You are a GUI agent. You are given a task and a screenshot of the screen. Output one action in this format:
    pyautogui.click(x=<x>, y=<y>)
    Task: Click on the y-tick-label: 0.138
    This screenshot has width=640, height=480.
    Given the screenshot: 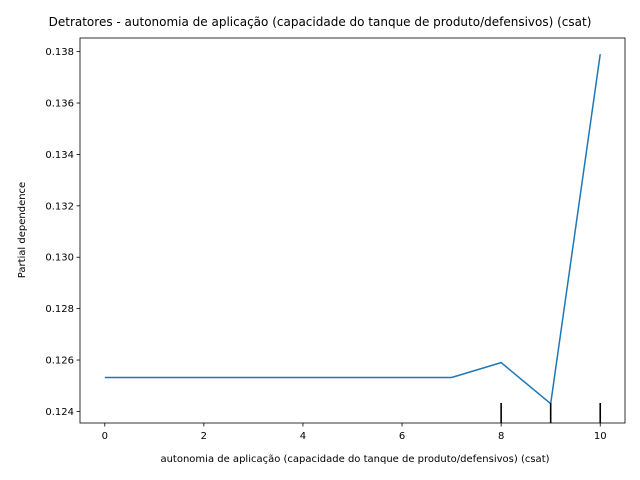 What is the action you would take?
    pyautogui.click(x=59, y=52)
    